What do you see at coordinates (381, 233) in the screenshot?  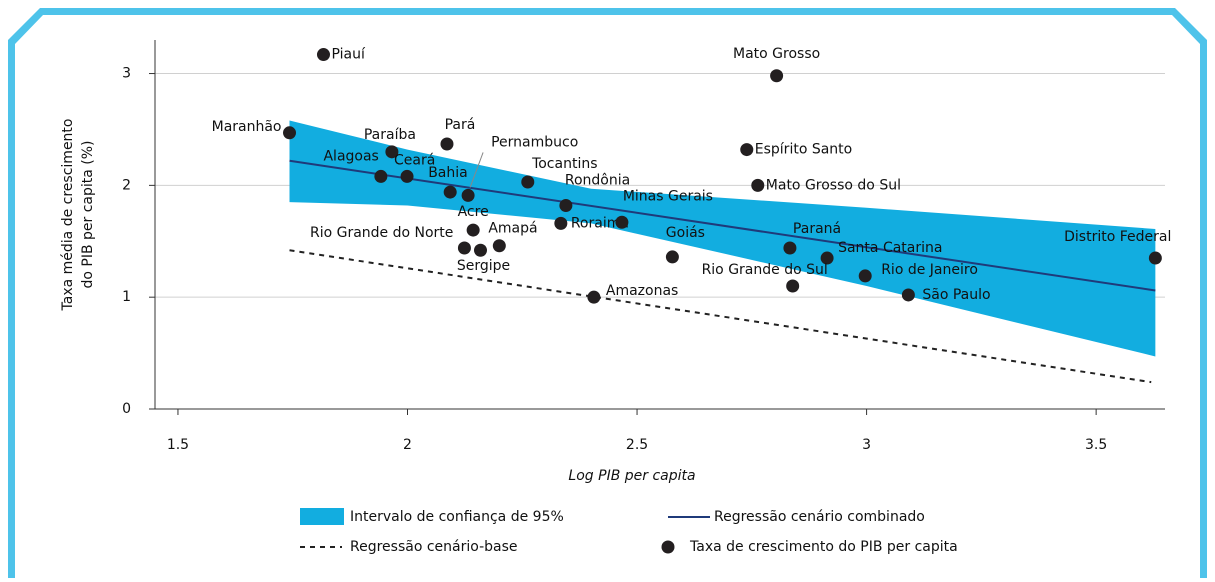 I see `point-label: Rio Grande do Norte` at bounding box center [381, 233].